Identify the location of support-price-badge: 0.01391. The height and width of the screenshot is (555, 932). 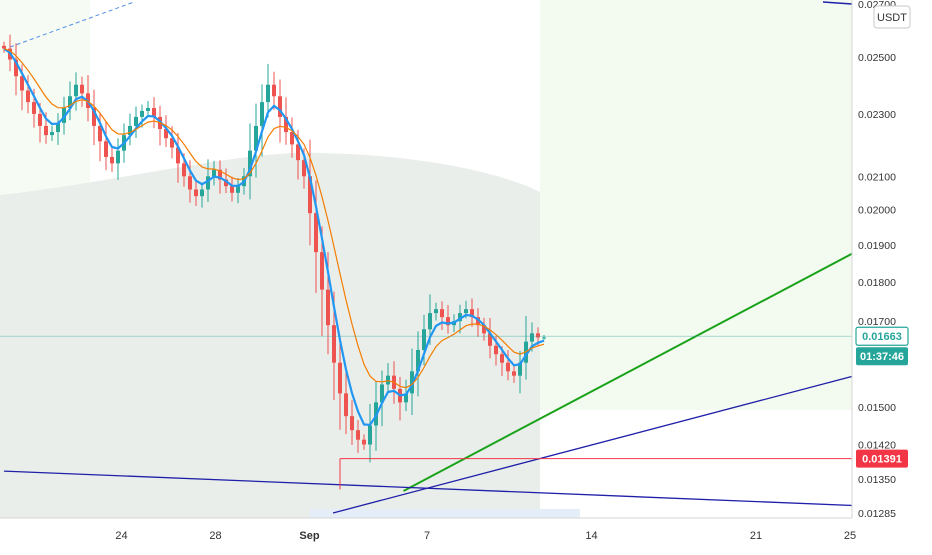
(882, 459).